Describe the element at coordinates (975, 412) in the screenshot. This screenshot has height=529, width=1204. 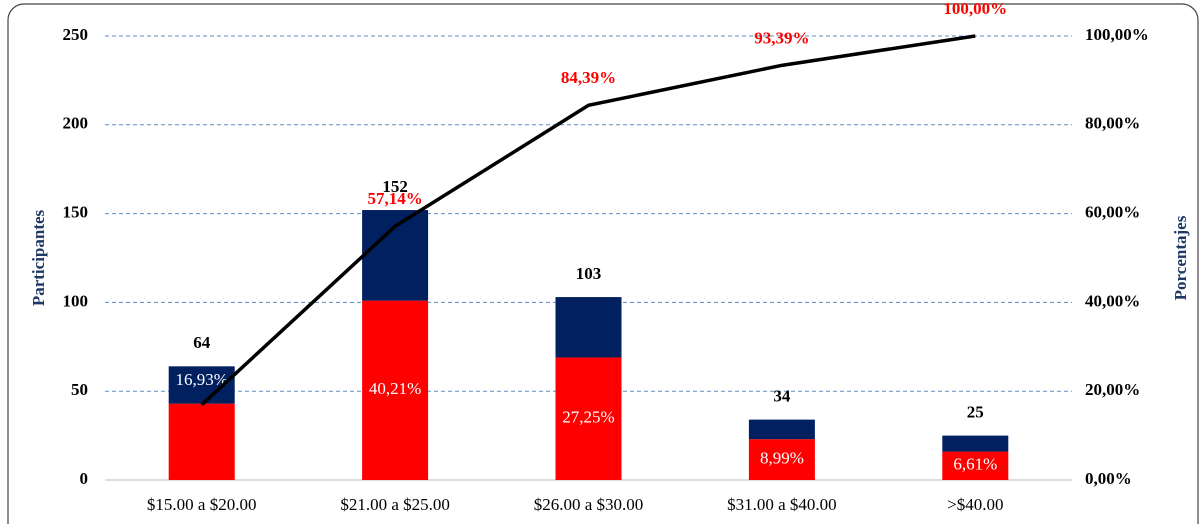
I see `total-label: 25` at that location.